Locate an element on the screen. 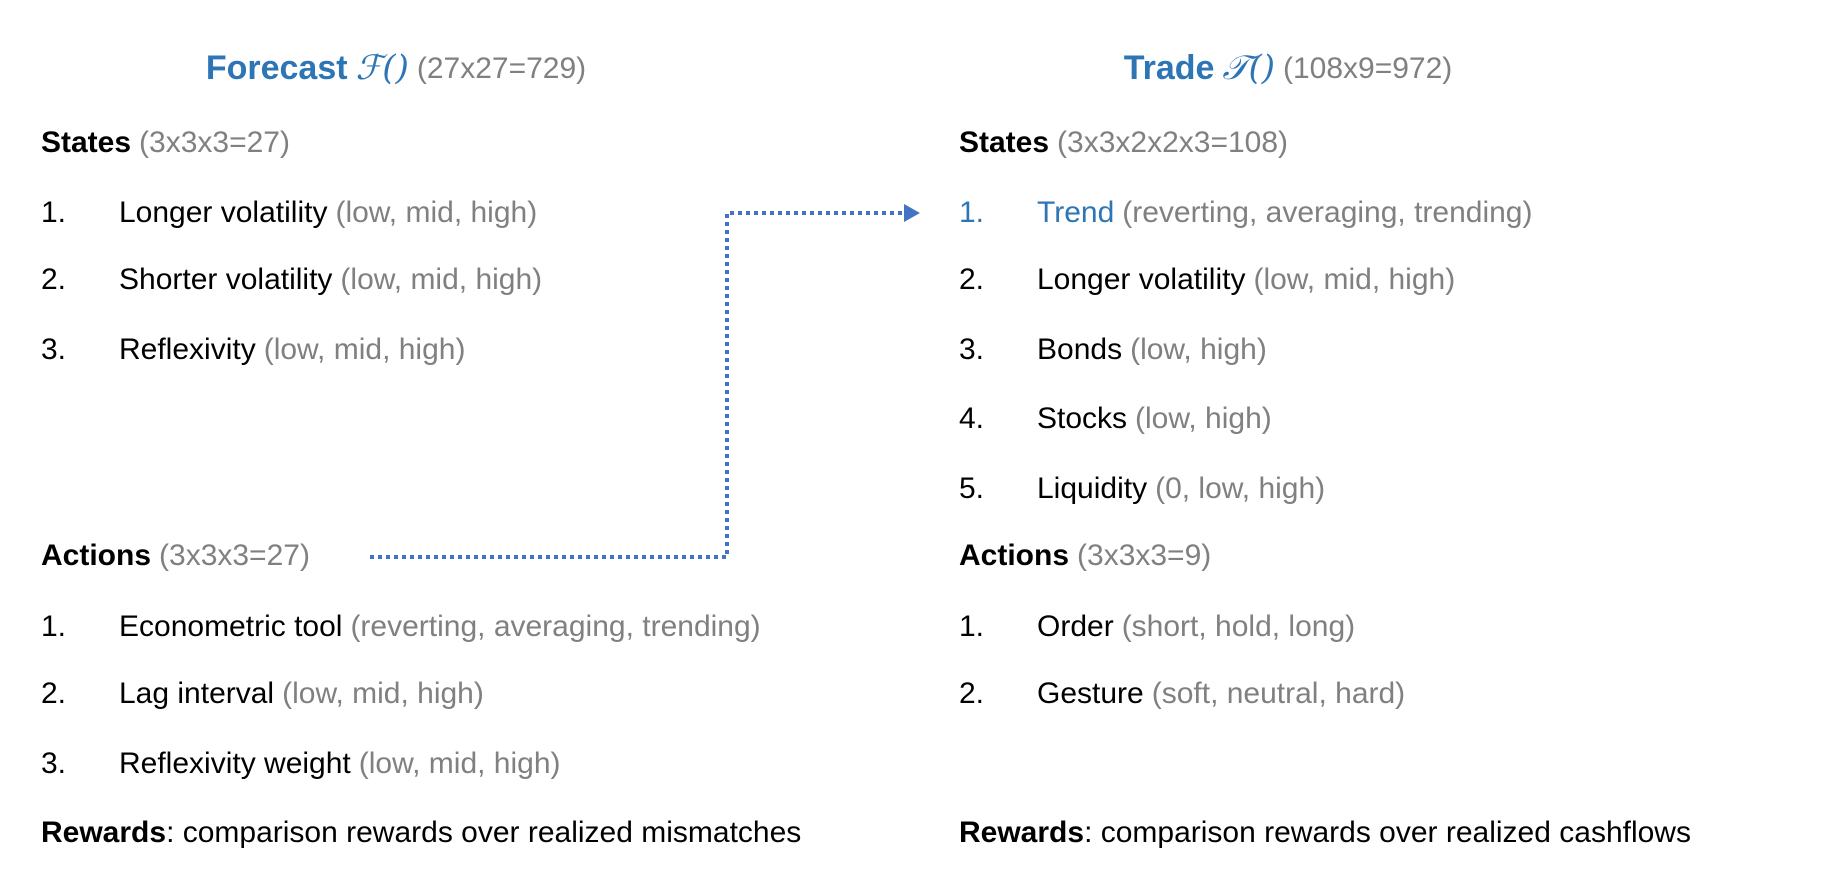 The height and width of the screenshot is (870, 1824). item: Reflexivity weight (low, mid, high) is located at coordinates (340, 763).